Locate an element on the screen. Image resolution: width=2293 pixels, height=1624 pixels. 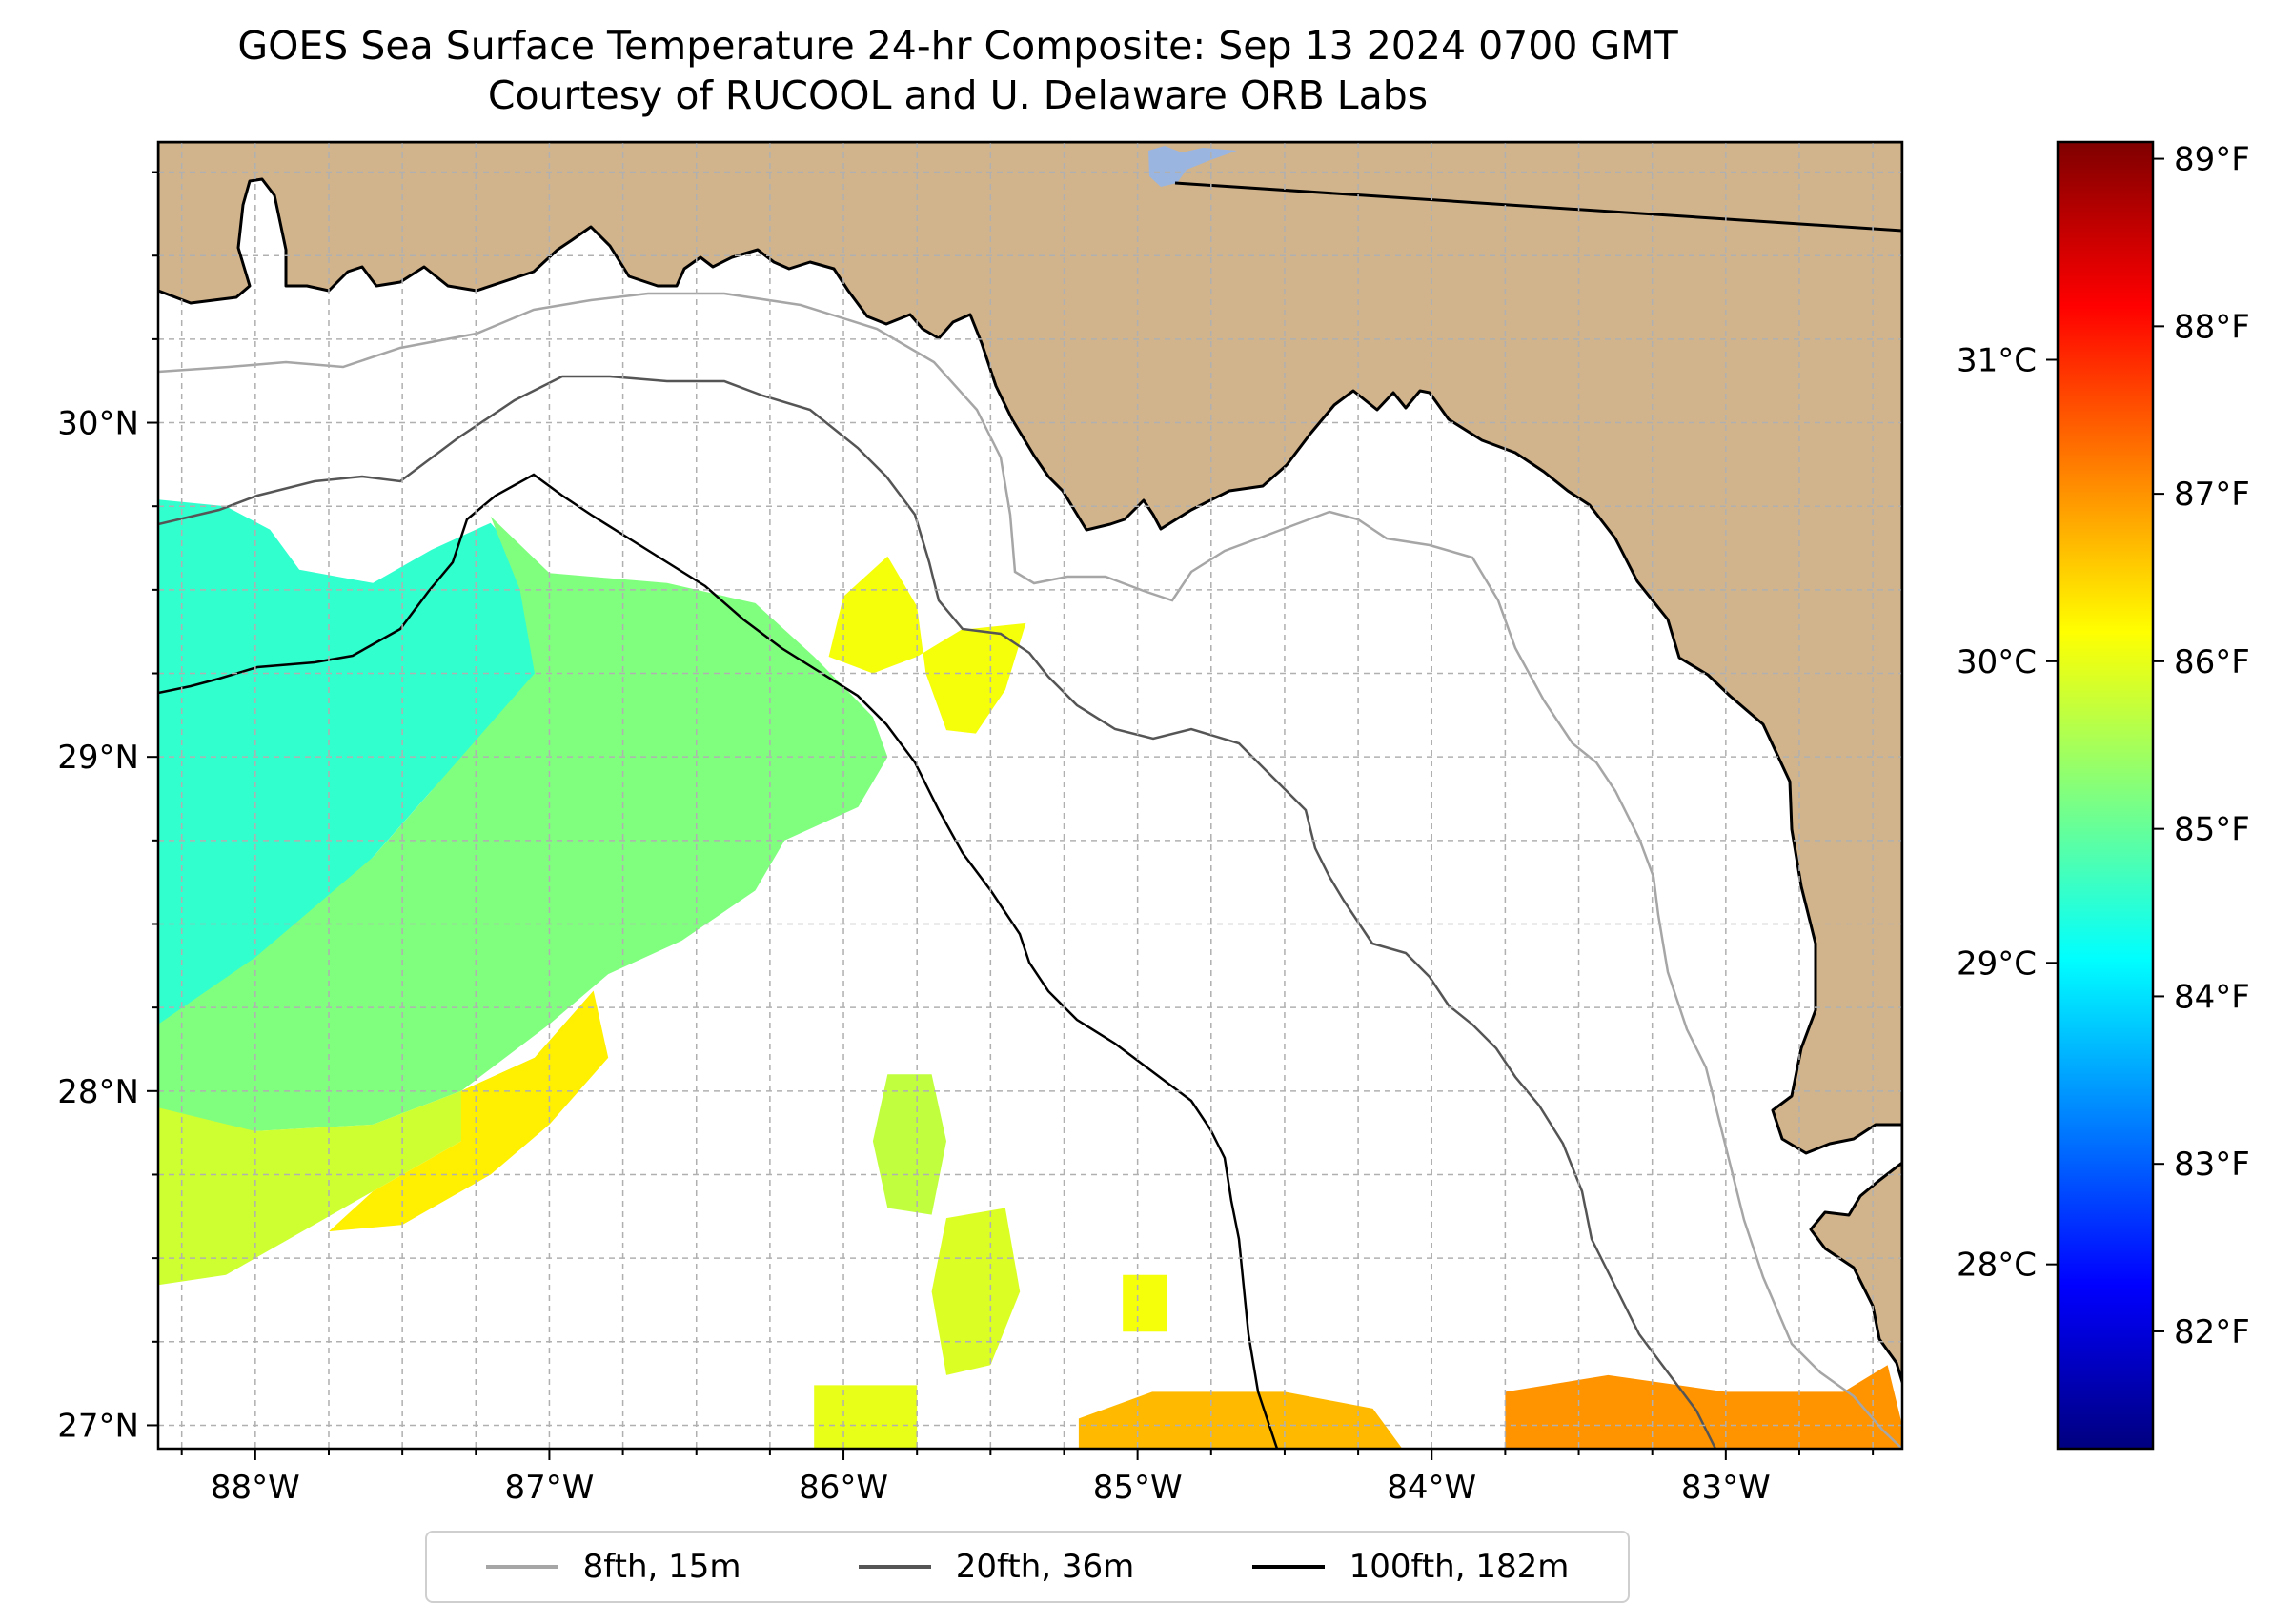
fahrenheit-tick-label: 82°F is located at coordinates (2212, 1332).